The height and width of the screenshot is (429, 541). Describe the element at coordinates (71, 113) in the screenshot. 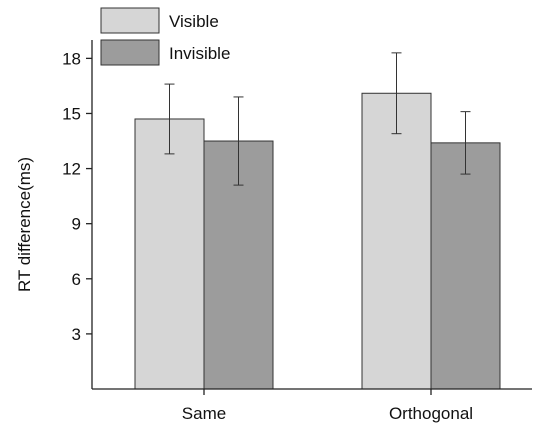

I see `y-tick-label: 15` at that location.